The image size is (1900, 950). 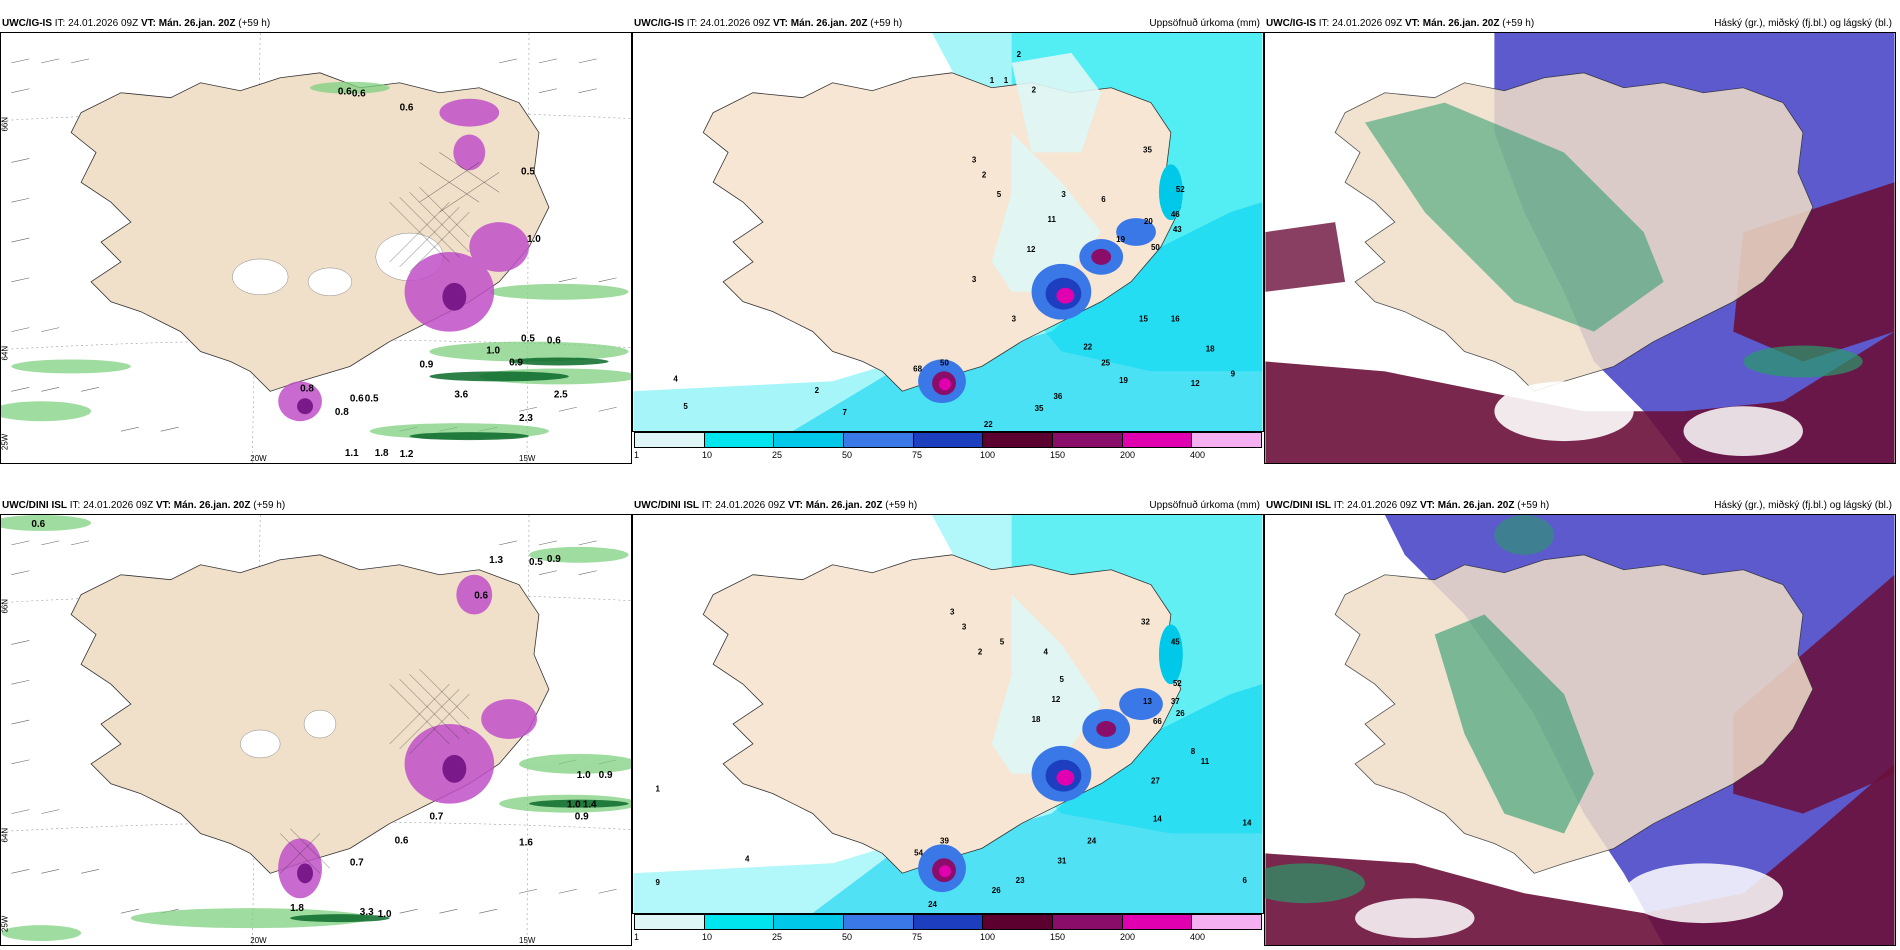 I want to click on svg-text: 4, so click(x=1046, y=651).